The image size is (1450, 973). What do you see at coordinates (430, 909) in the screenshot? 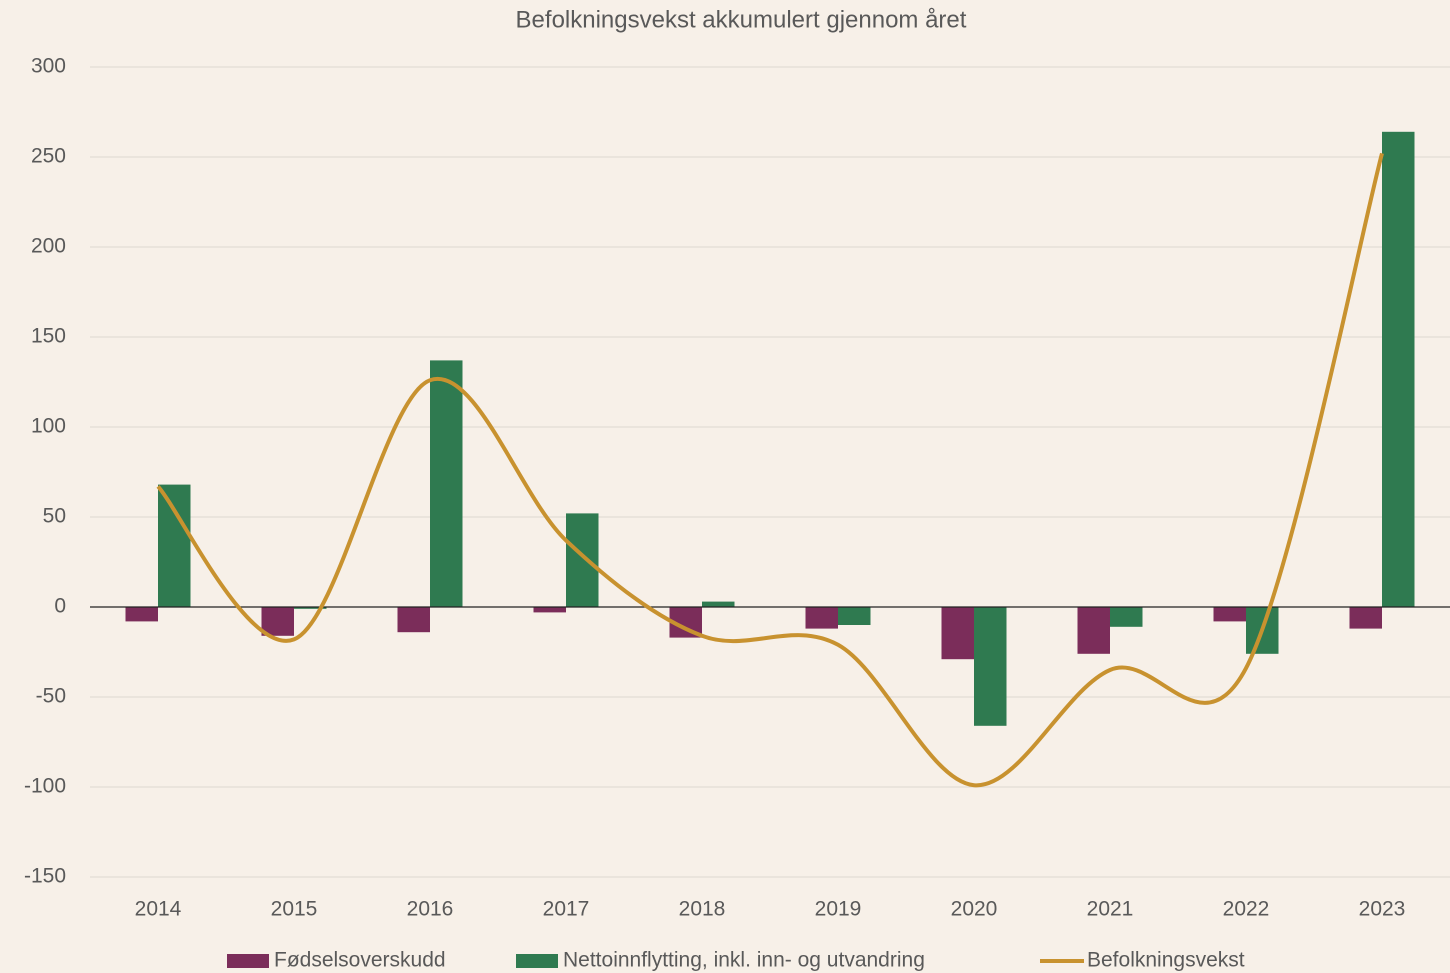
I see `x-tick-label: 2016` at bounding box center [430, 909].